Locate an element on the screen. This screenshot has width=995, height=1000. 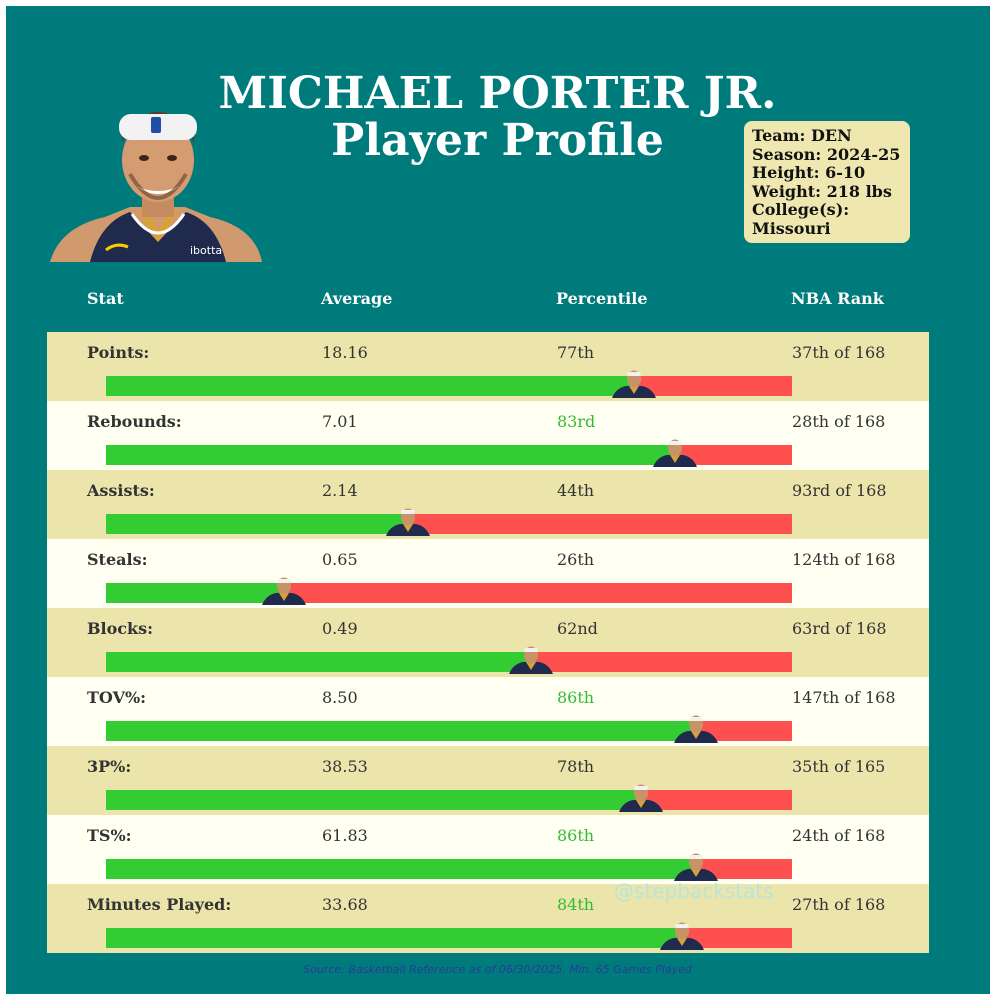
info-team: Team: DEN is located at coordinates (802, 135).